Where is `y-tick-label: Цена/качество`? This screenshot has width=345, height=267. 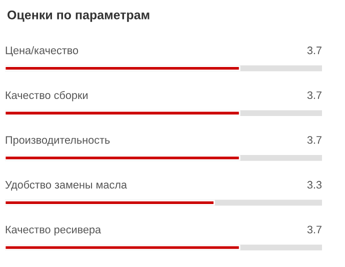 y-tick-label: Цена/качество is located at coordinates (42, 51).